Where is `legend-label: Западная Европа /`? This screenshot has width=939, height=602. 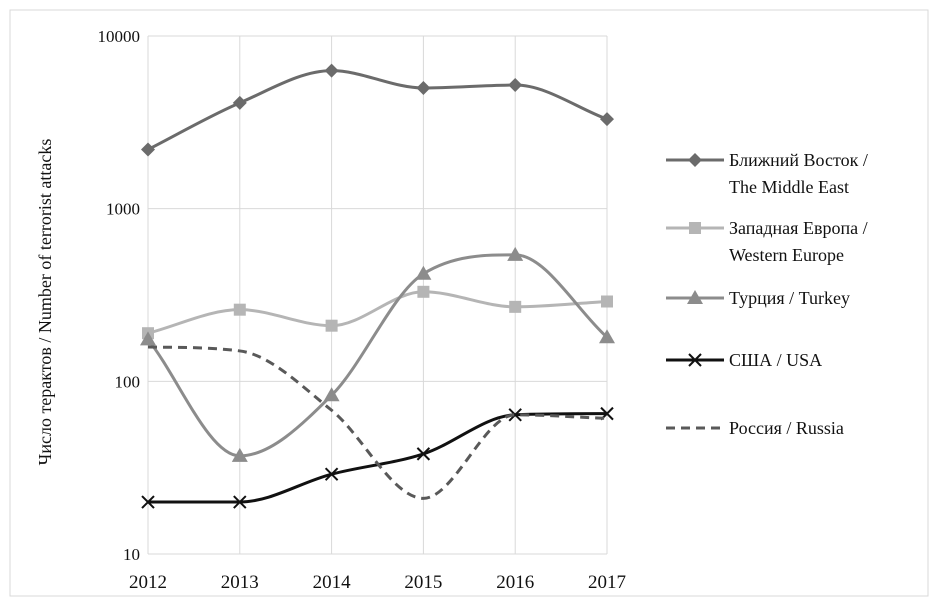 legend-label: Западная Европа / is located at coordinates (798, 228).